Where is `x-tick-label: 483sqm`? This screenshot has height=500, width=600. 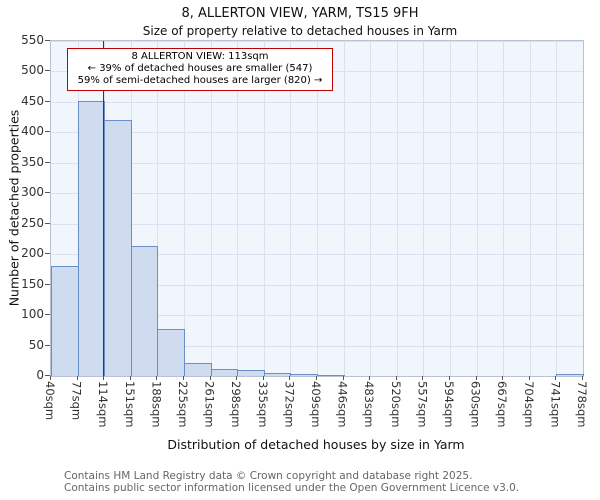
x-tick-label: 483sqm is located at coordinates (369, 404).